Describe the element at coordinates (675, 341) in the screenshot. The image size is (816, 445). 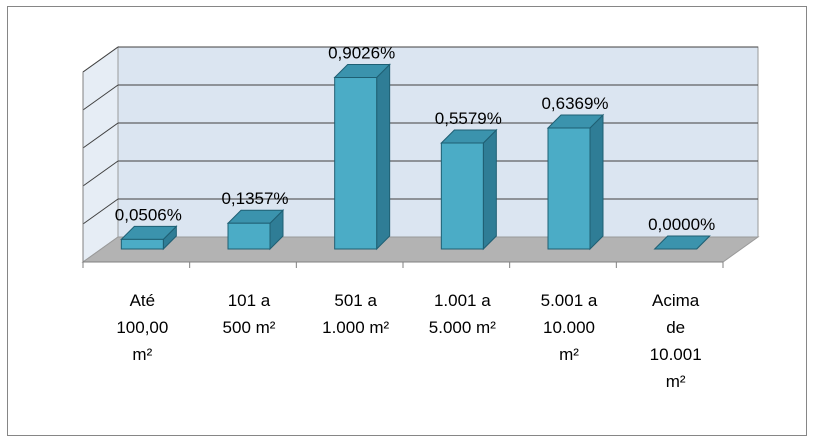
I see `category-label: Acima de 10.001 m²` at that location.